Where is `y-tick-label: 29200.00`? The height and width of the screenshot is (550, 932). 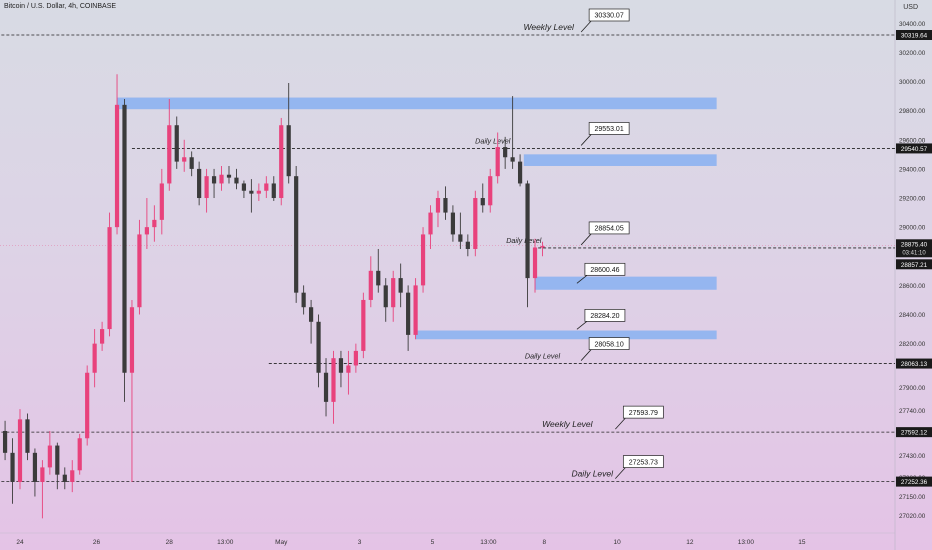 y-tick-label: 29200.00 is located at coordinates (912, 199).